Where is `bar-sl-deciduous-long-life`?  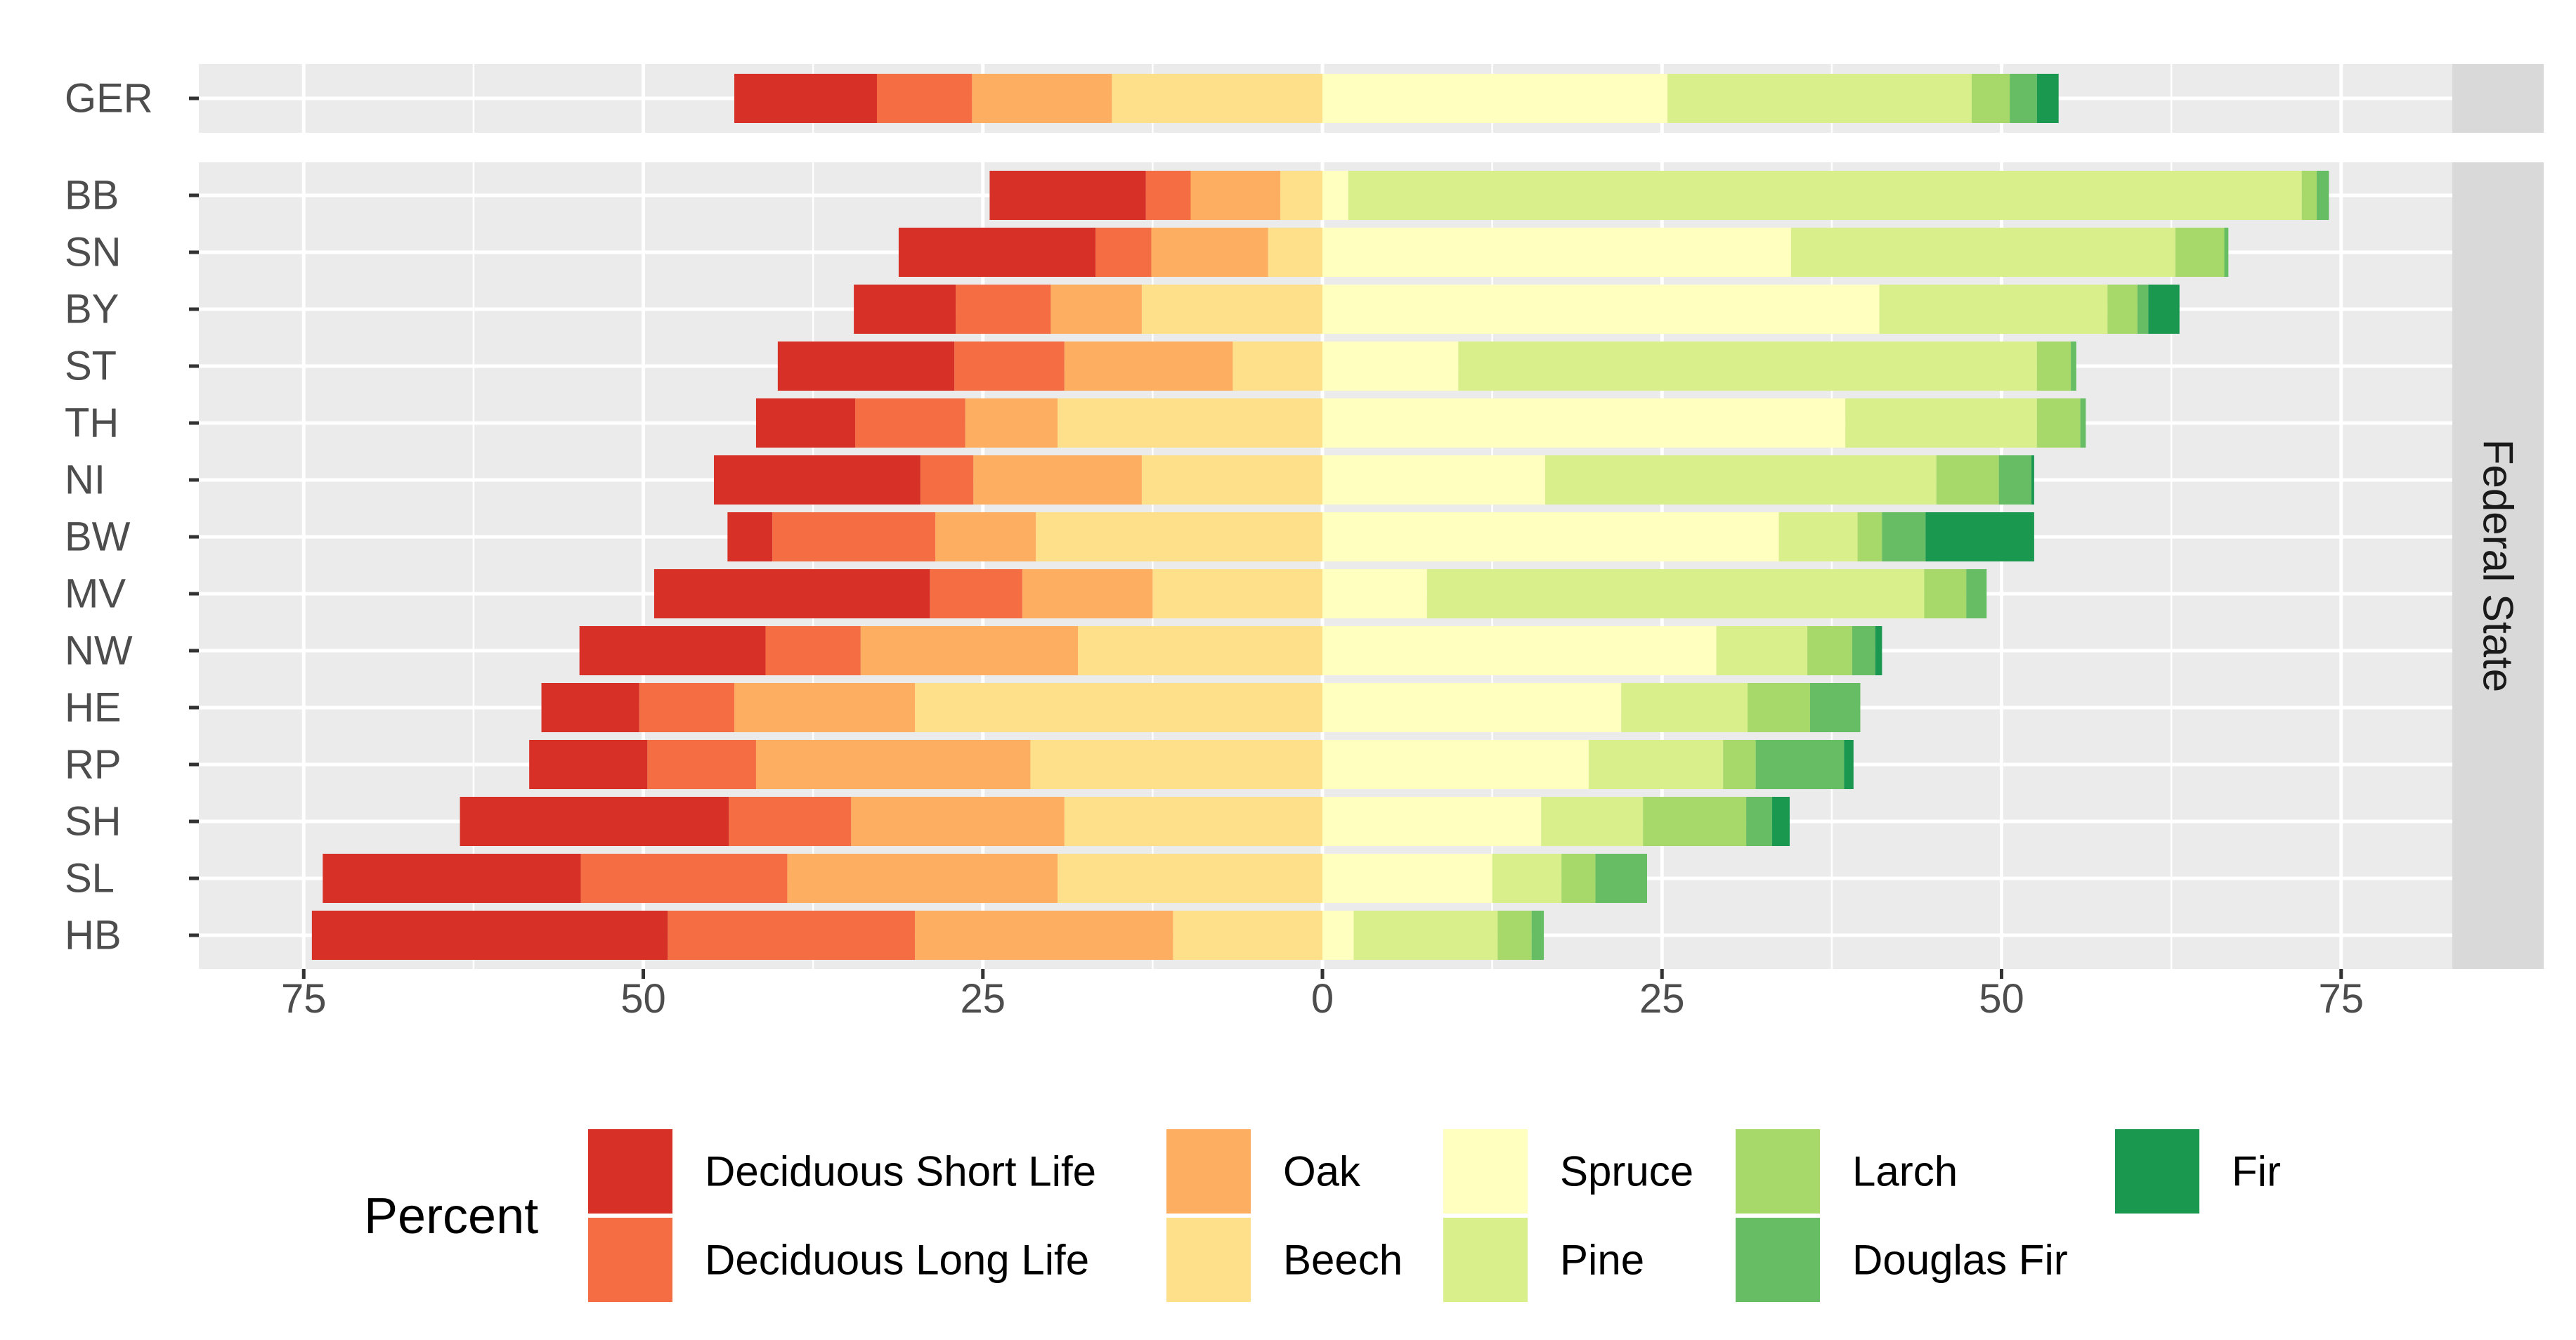 bar-sl-deciduous-long-life is located at coordinates (684, 878).